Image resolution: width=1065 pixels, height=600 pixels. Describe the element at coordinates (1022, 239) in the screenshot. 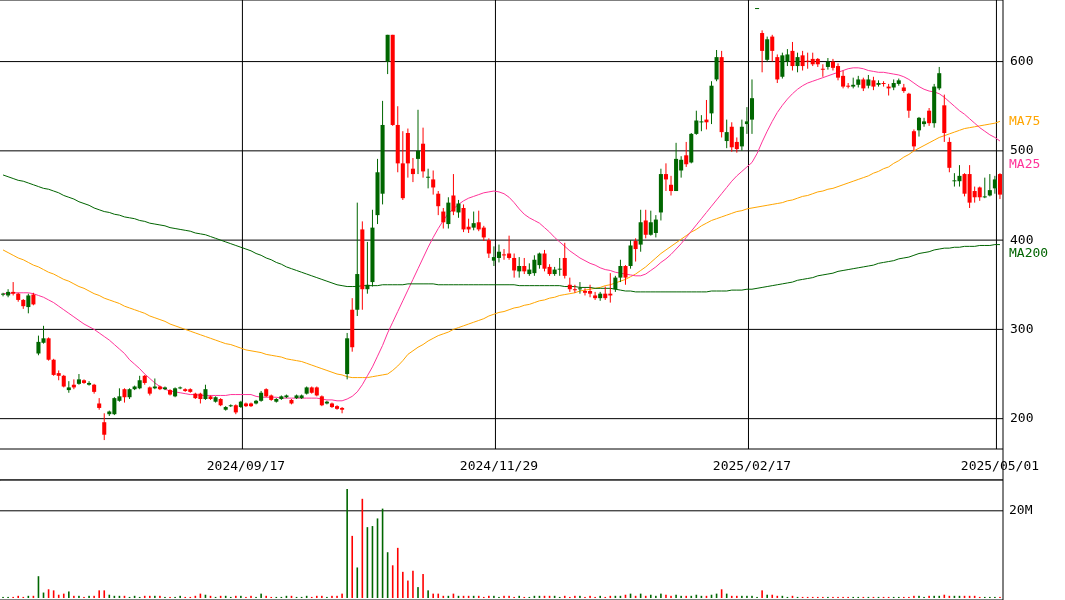

I see `y-tick-label: 400` at that location.